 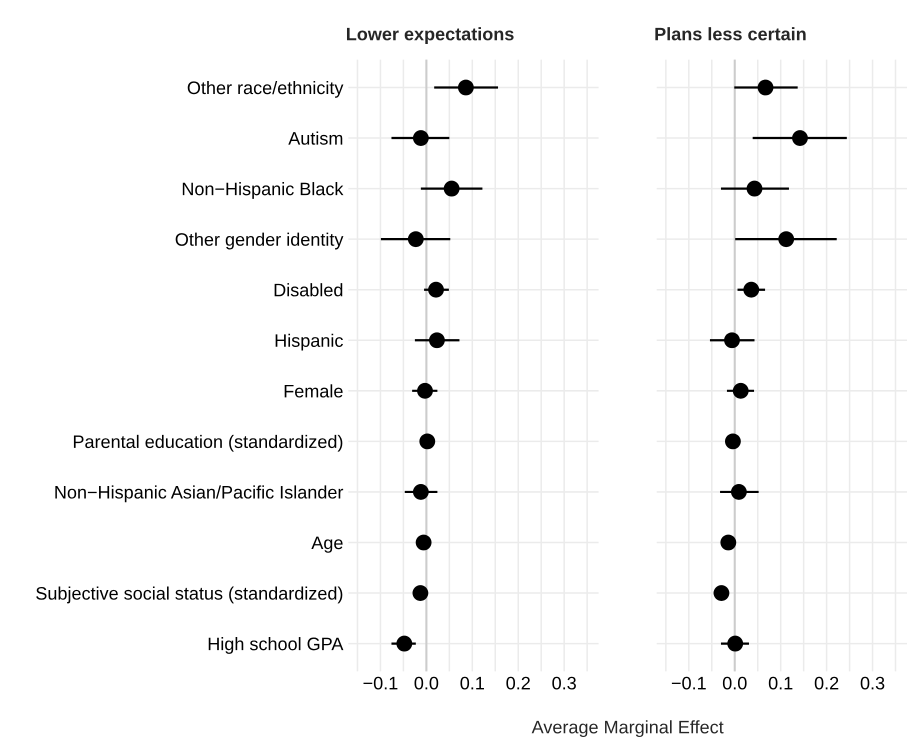 I want to click on y-tick-label: Parental education (standardized), so click(x=208, y=443).